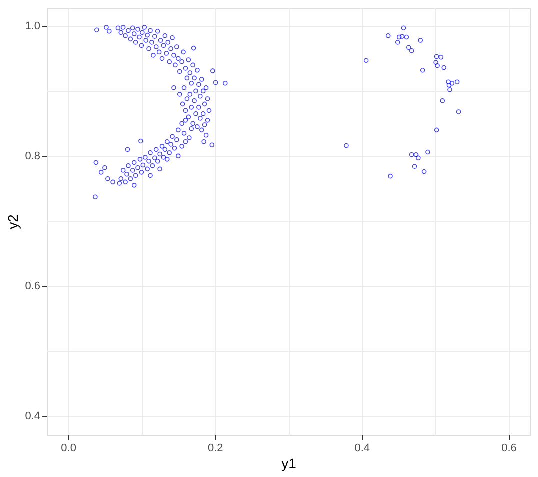 This screenshot has width=538, height=477. Describe the element at coordinates (216, 448) in the screenshot. I see `x-tick-label: 0.2` at that location.